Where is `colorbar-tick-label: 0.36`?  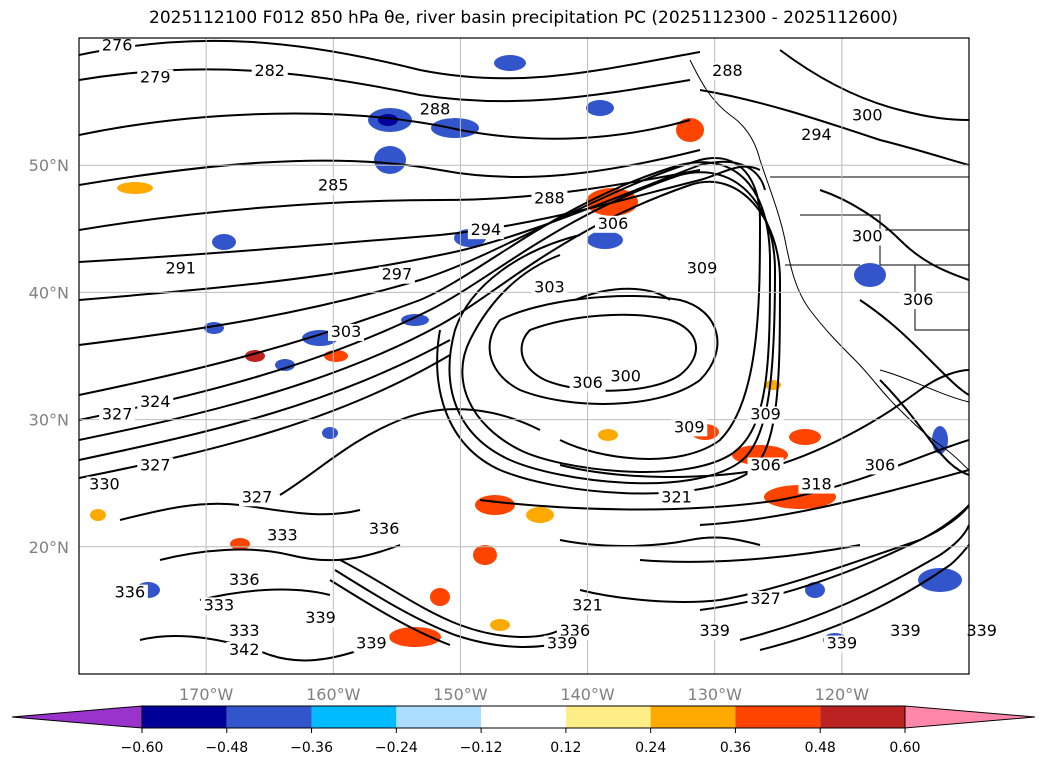
colorbar-tick-label: 0.36 is located at coordinates (735, 748).